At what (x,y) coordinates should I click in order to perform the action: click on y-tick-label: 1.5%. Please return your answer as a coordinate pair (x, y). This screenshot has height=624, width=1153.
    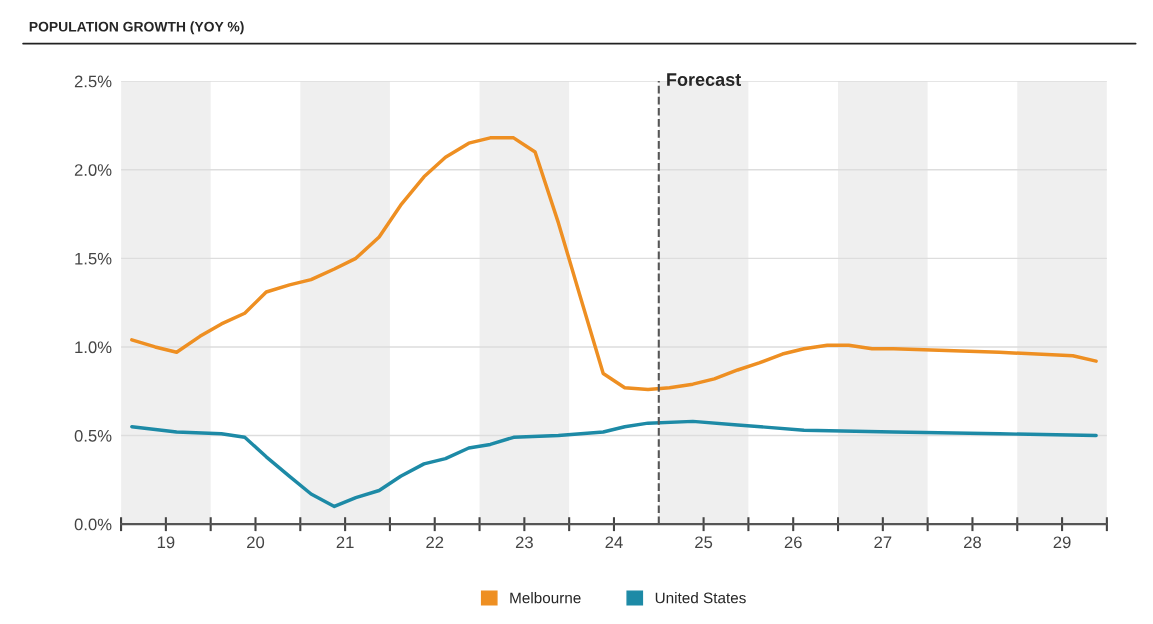
    Looking at the image, I should click on (93, 258).